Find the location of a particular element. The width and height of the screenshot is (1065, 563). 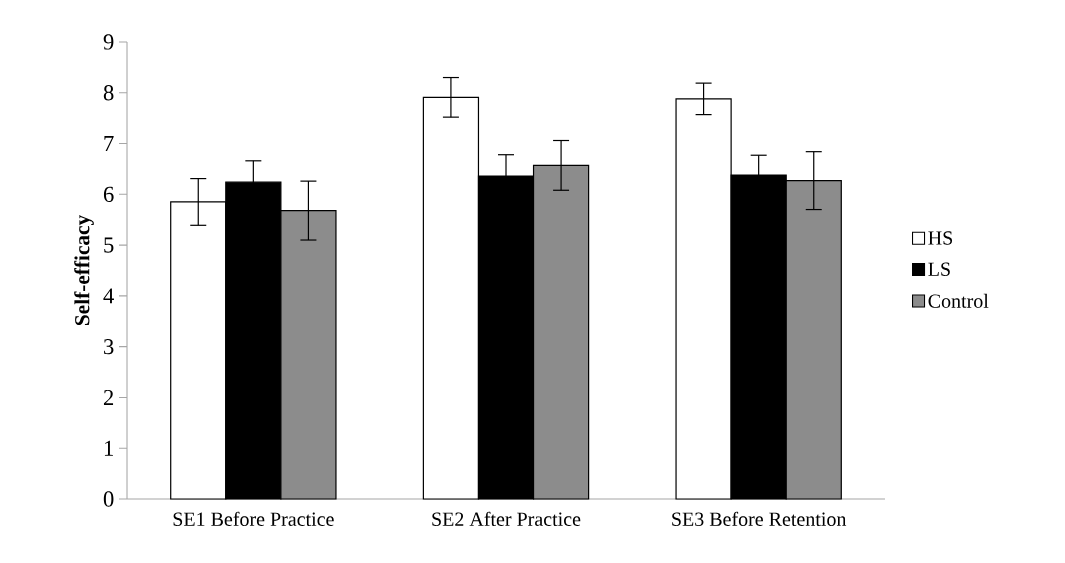

y-tick-label: 5 is located at coordinates (109, 245).